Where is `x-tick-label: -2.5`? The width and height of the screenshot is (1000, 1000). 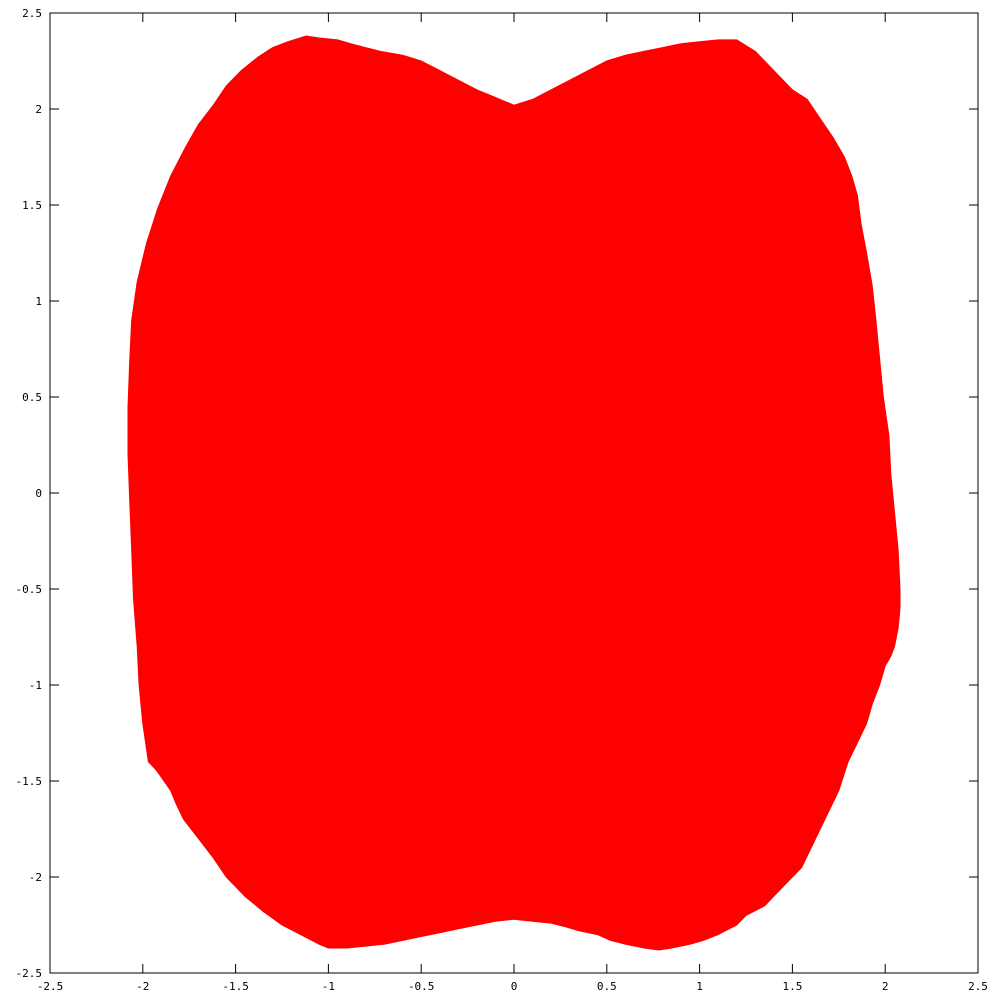 x-tick-label: -2.5 is located at coordinates (50, 986).